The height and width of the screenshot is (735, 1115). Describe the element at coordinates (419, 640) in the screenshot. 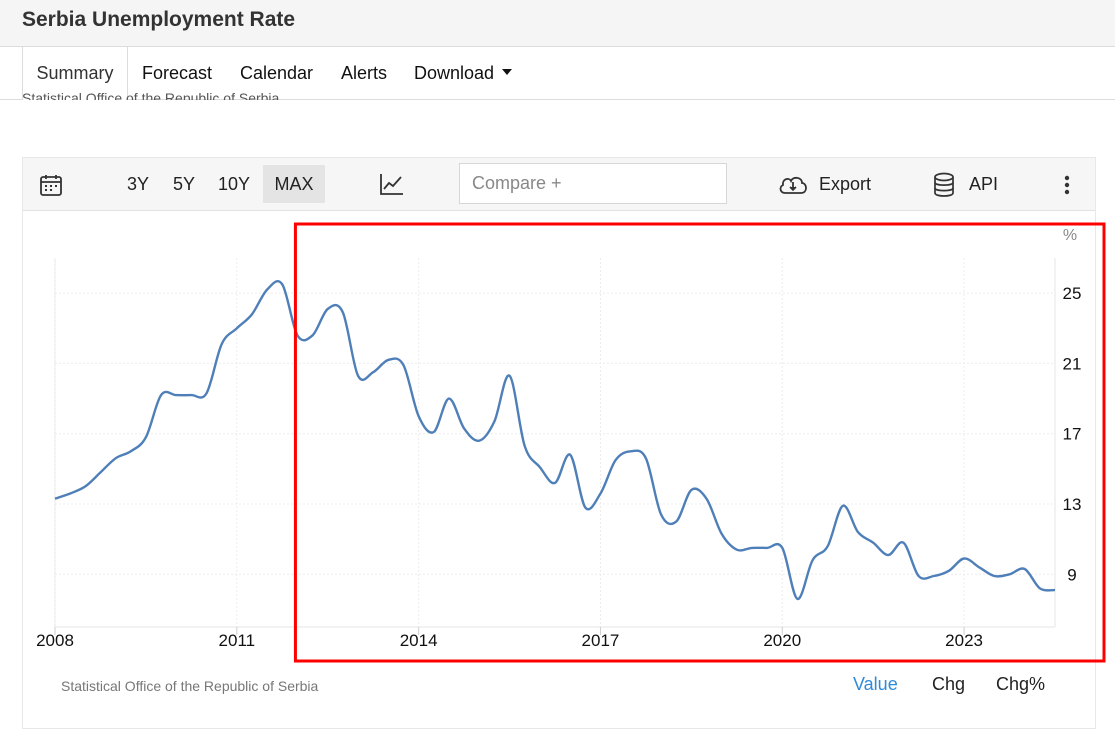

I see `x-tick-label: 2014` at that location.